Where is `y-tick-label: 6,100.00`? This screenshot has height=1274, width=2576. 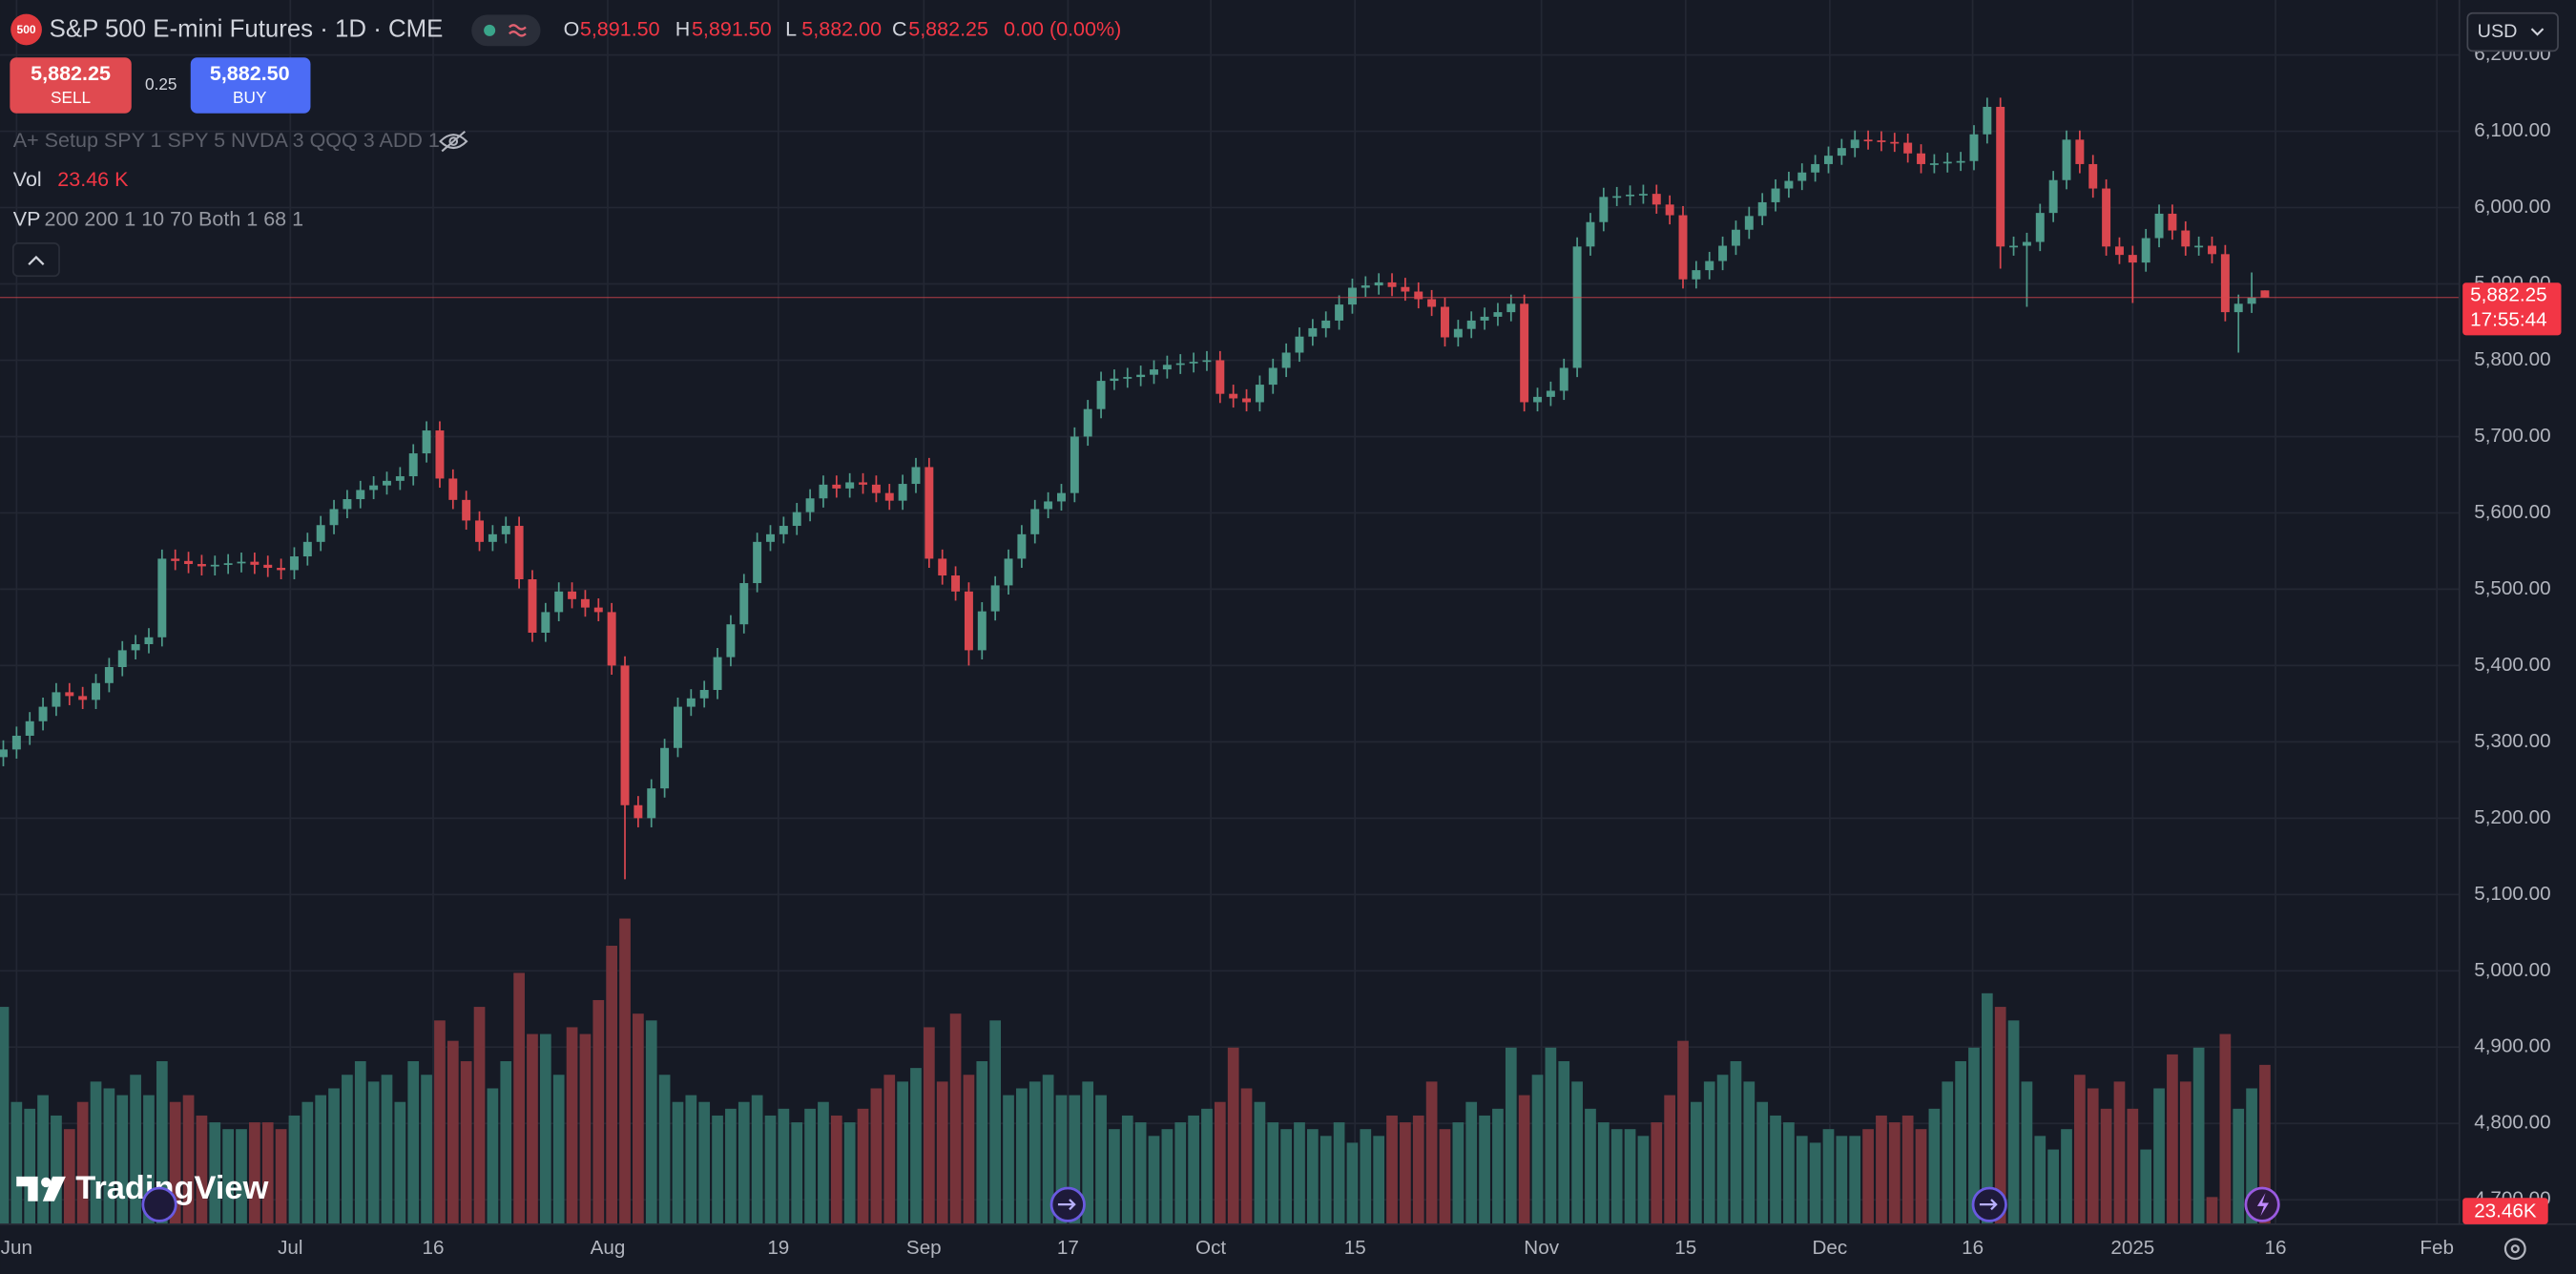
y-tick-label: 6,100.00 is located at coordinates (2512, 130).